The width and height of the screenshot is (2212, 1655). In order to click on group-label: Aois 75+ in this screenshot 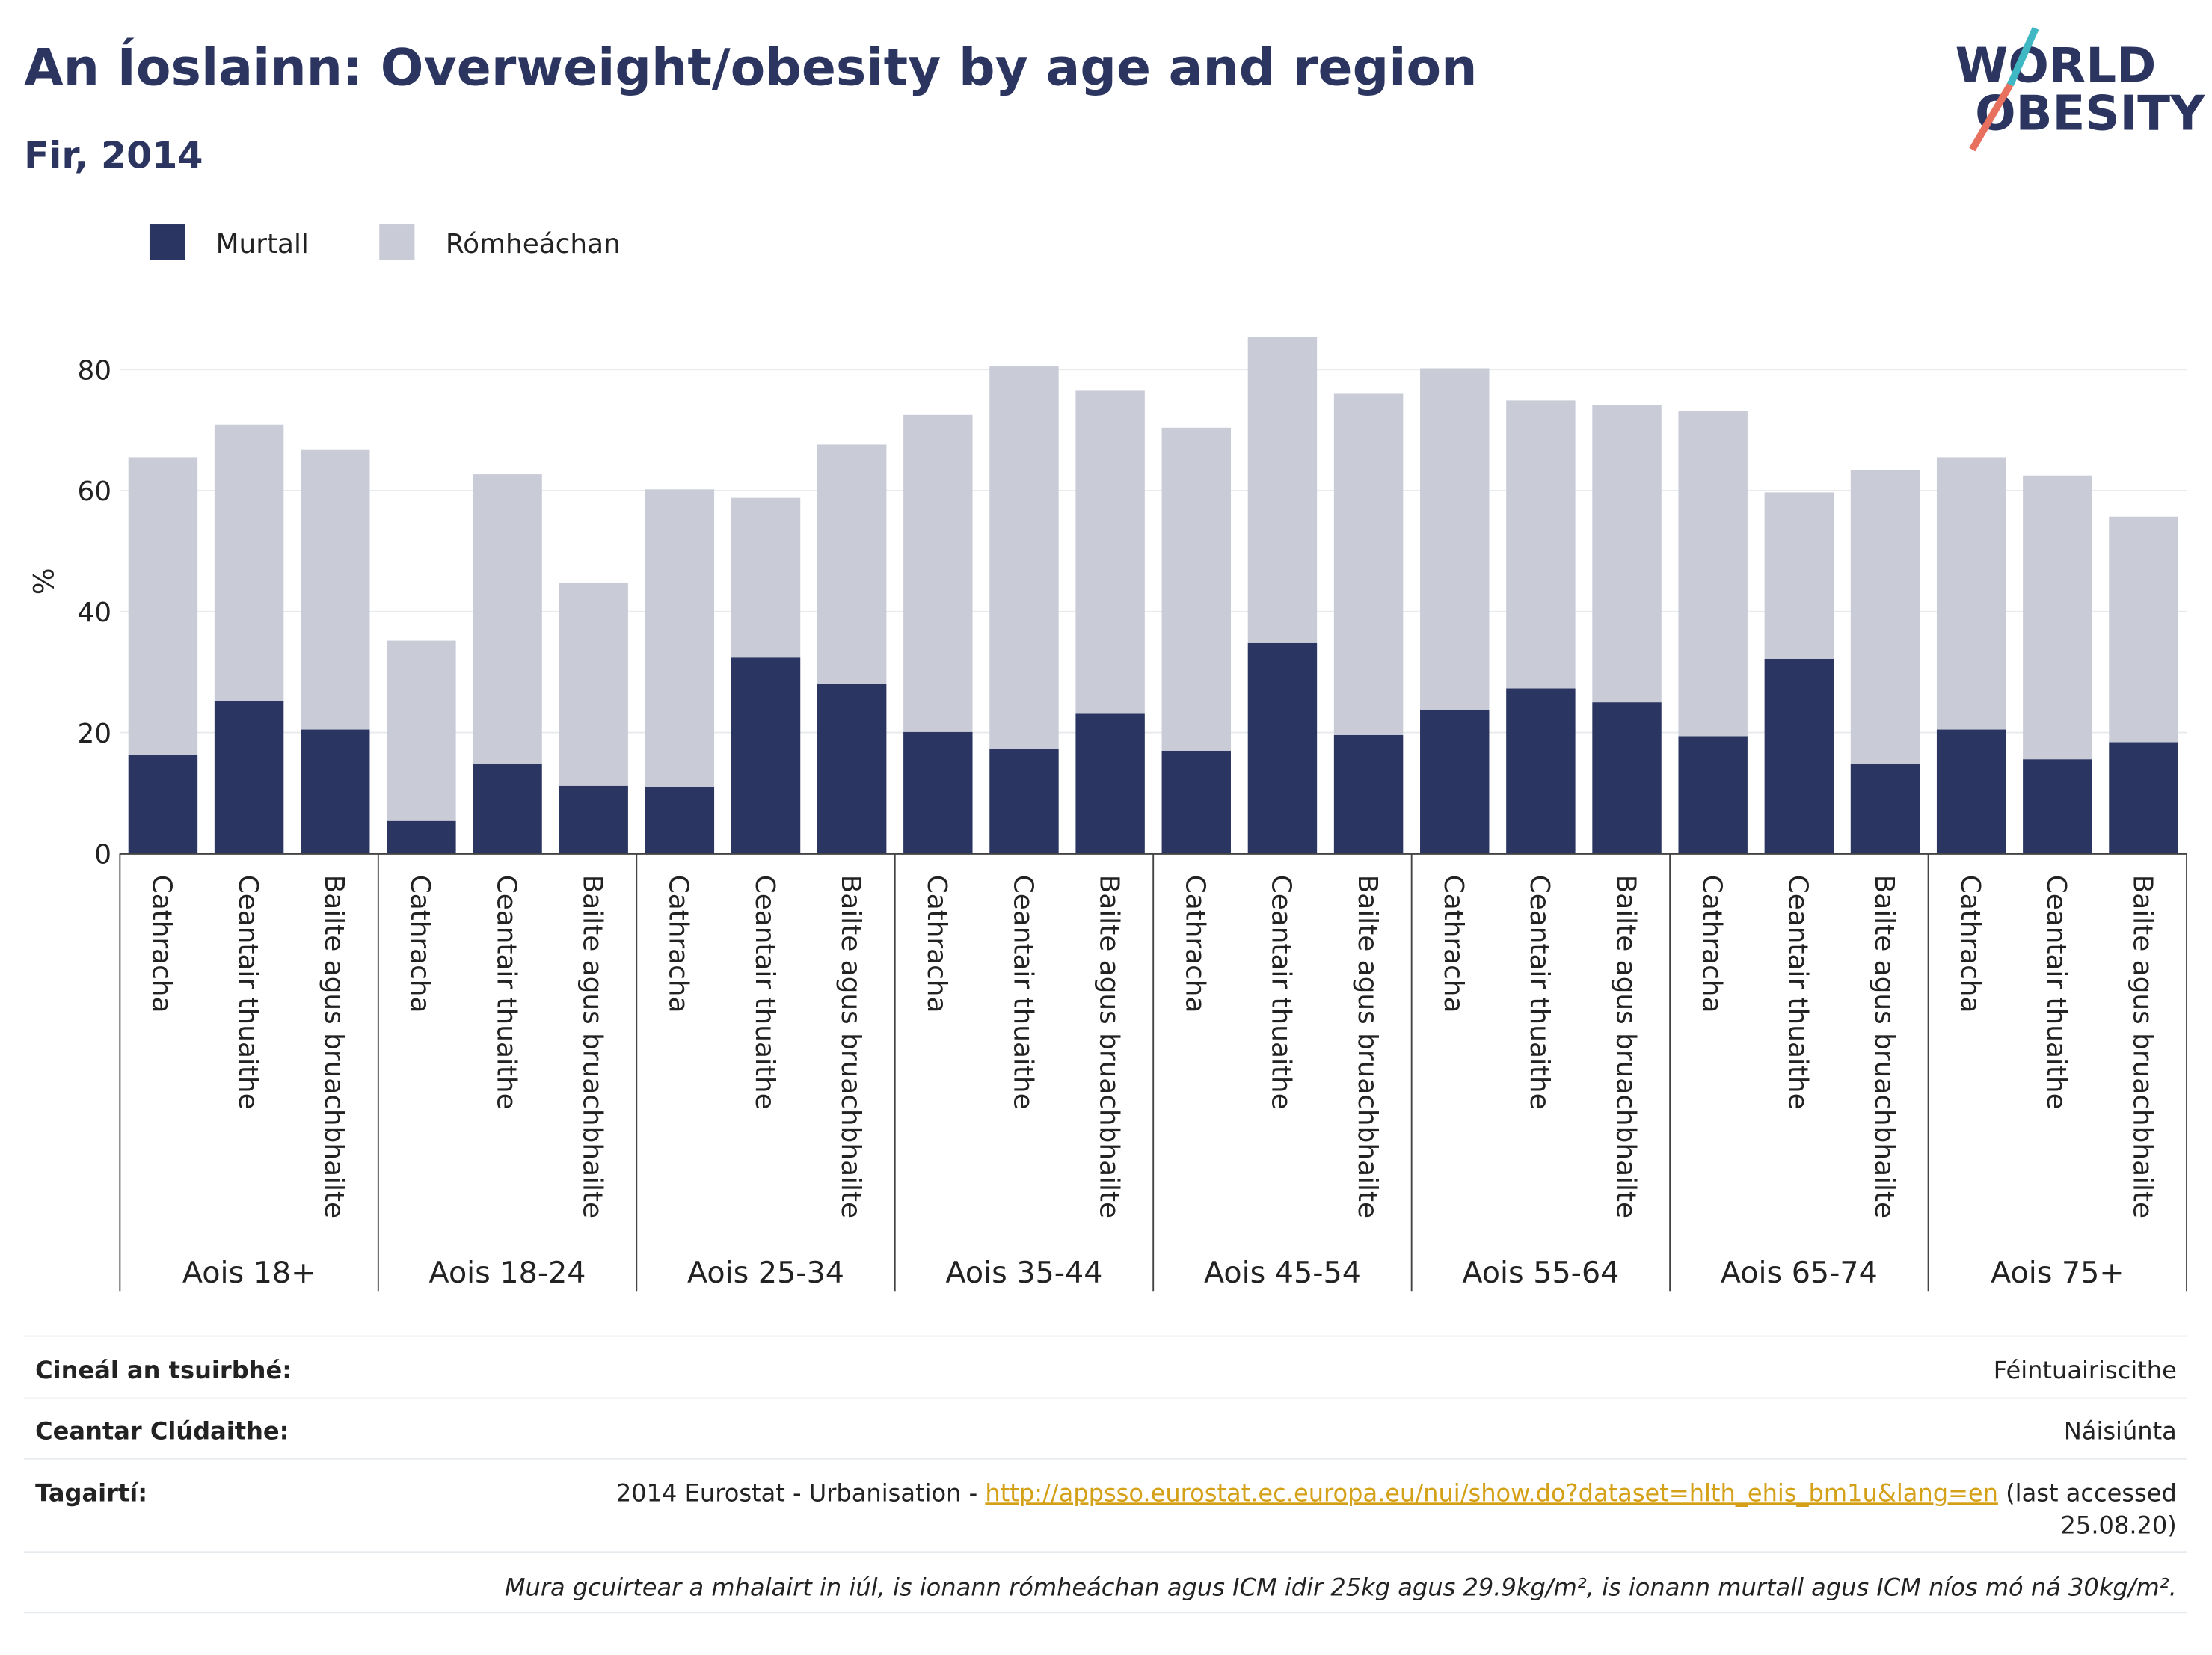, I will do `click(2057, 1273)`.